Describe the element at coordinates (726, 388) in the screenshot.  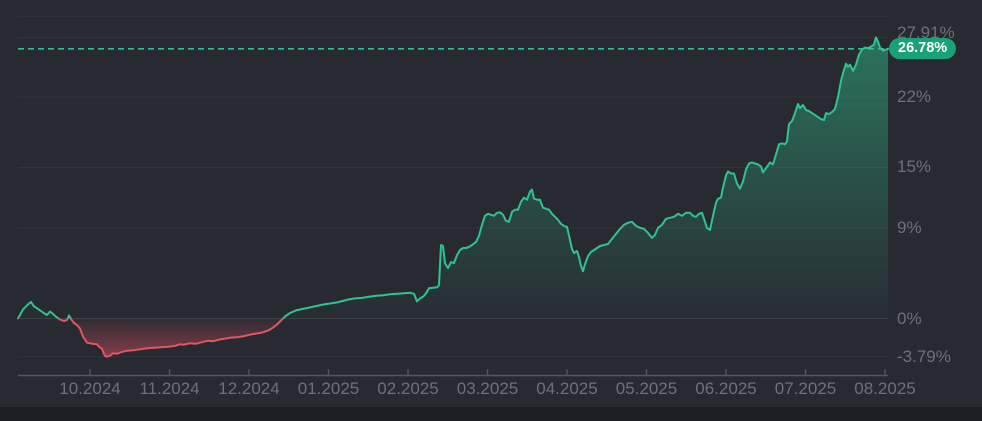
I see `x-axis-label: 06.2025` at that location.